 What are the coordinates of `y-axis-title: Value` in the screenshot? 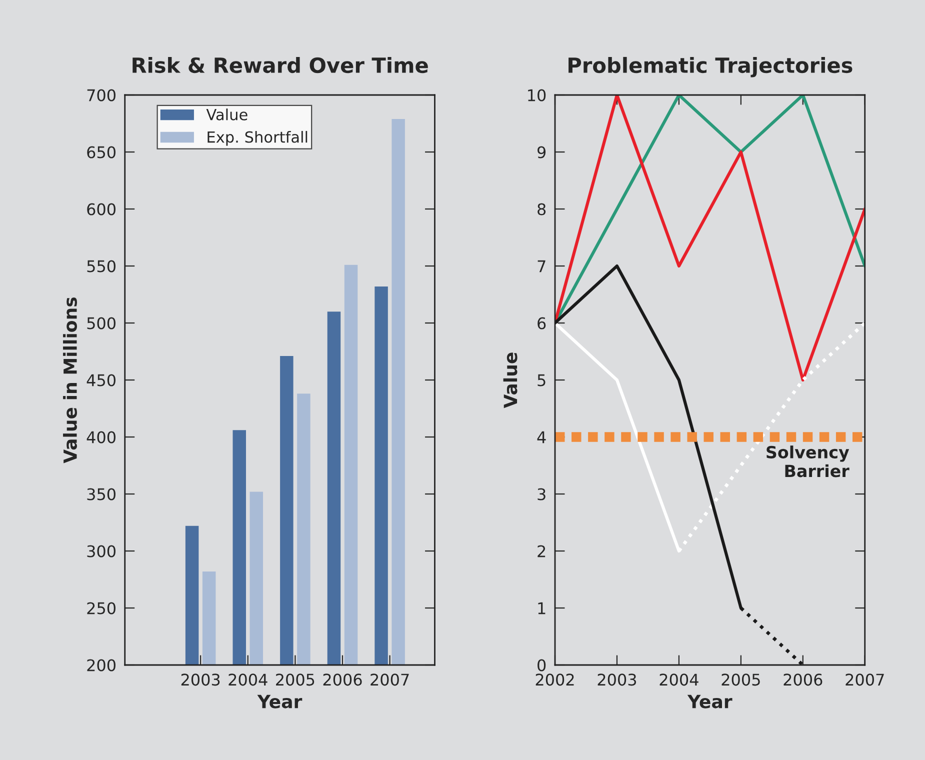 It's located at (510, 380).